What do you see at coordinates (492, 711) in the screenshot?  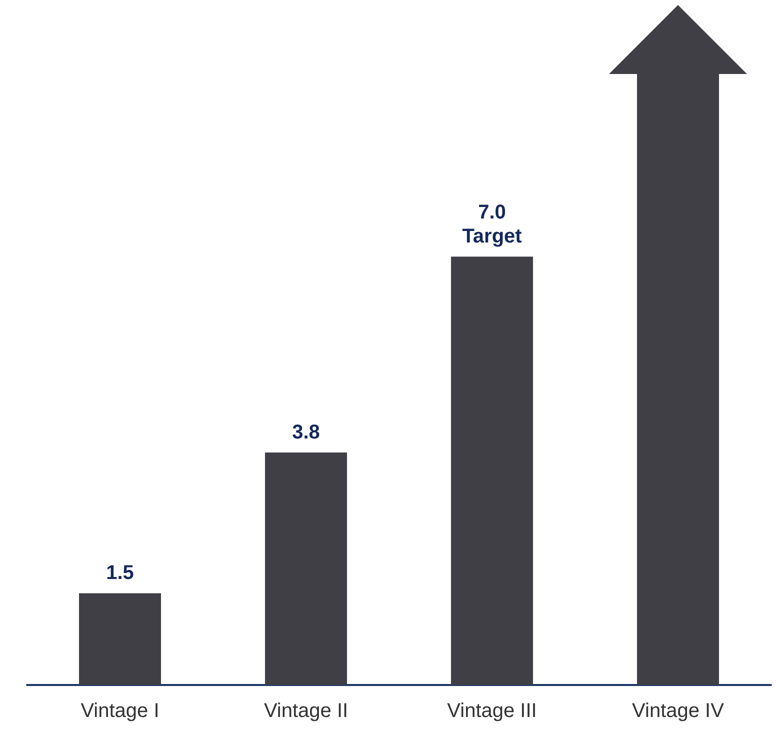 I see `x-tick-label: Vintage III` at bounding box center [492, 711].